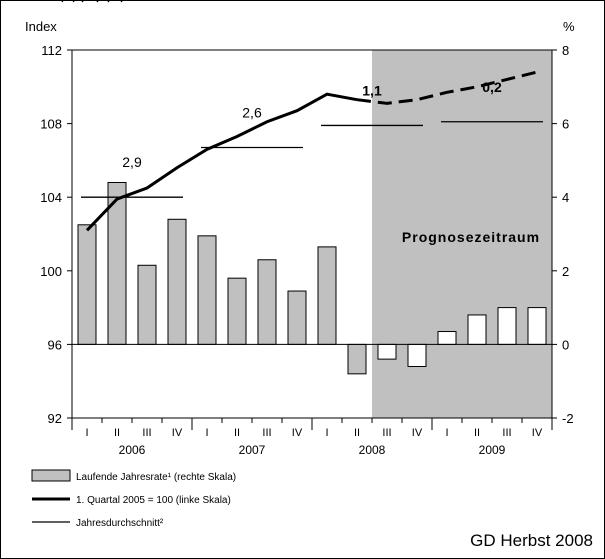 This screenshot has width=605, height=559. I want to click on right-tick-label: 8, so click(565, 50).